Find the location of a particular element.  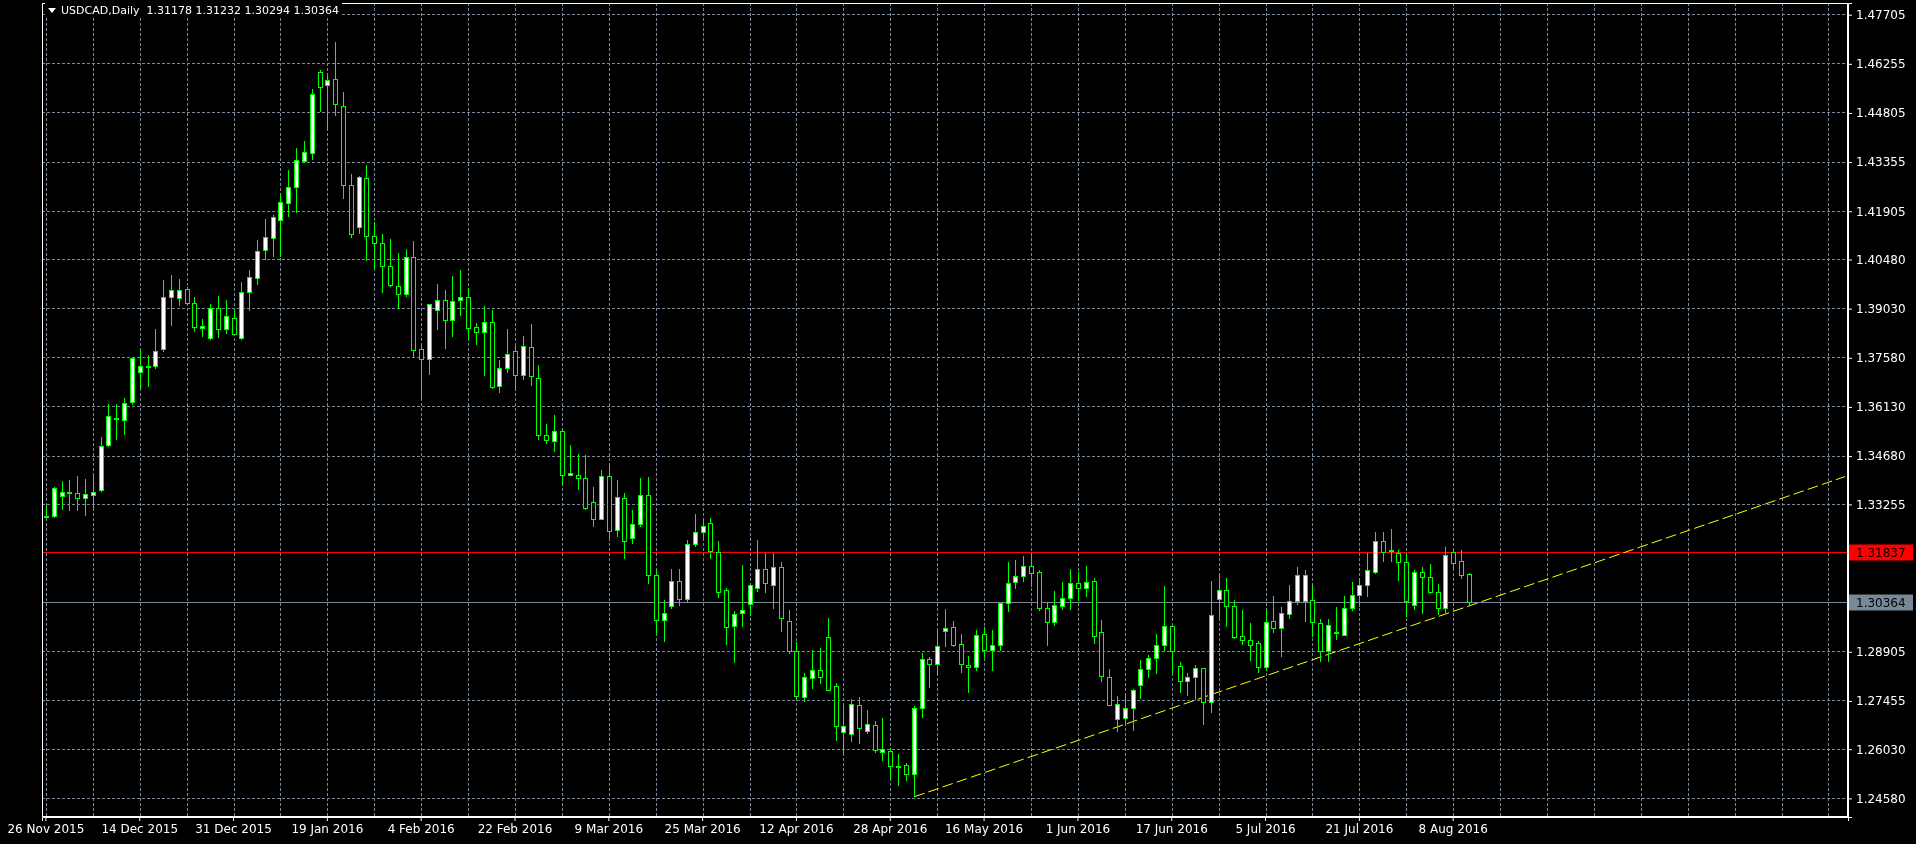

x-tick-label: 28 Apr 2016 is located at coordinates (890, 828).